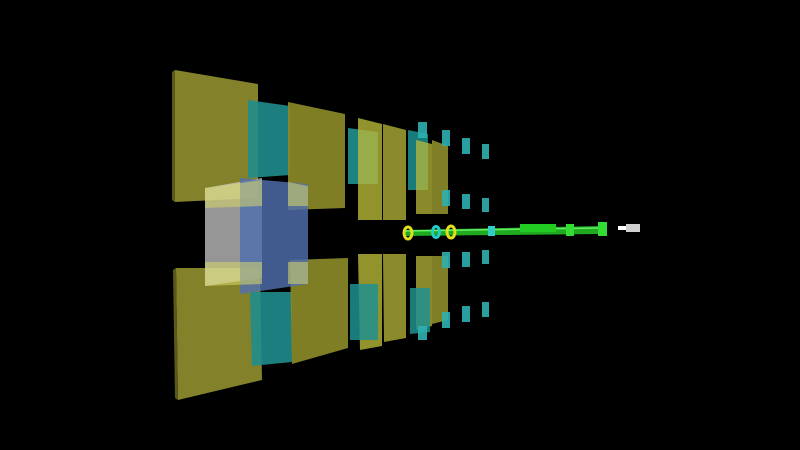 This screenshot has width=800, height=450. I want to click on yellow-panel-right-bottom, so click(298, 273).